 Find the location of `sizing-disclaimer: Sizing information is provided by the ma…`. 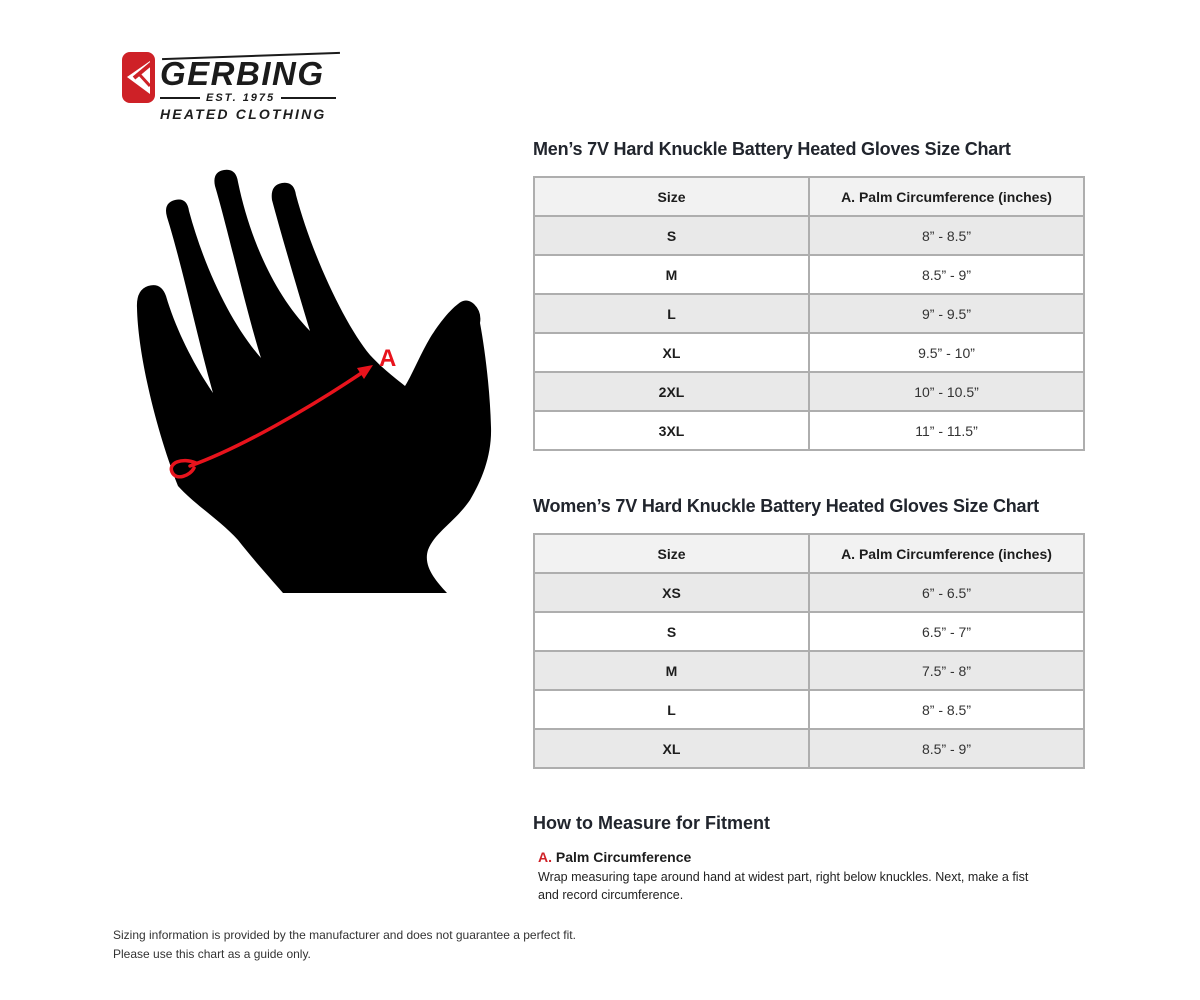

sizing-disclaimer: Sizing information is provided by the ma… is located at coordinates (344, 944).